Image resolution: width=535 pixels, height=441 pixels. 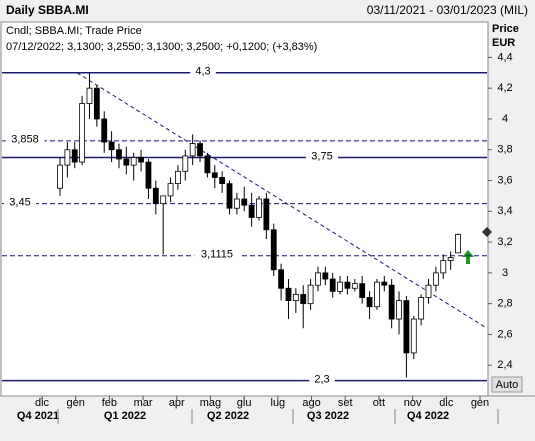 I want to click on level-label: 3,858, so click(x=25, y=140).